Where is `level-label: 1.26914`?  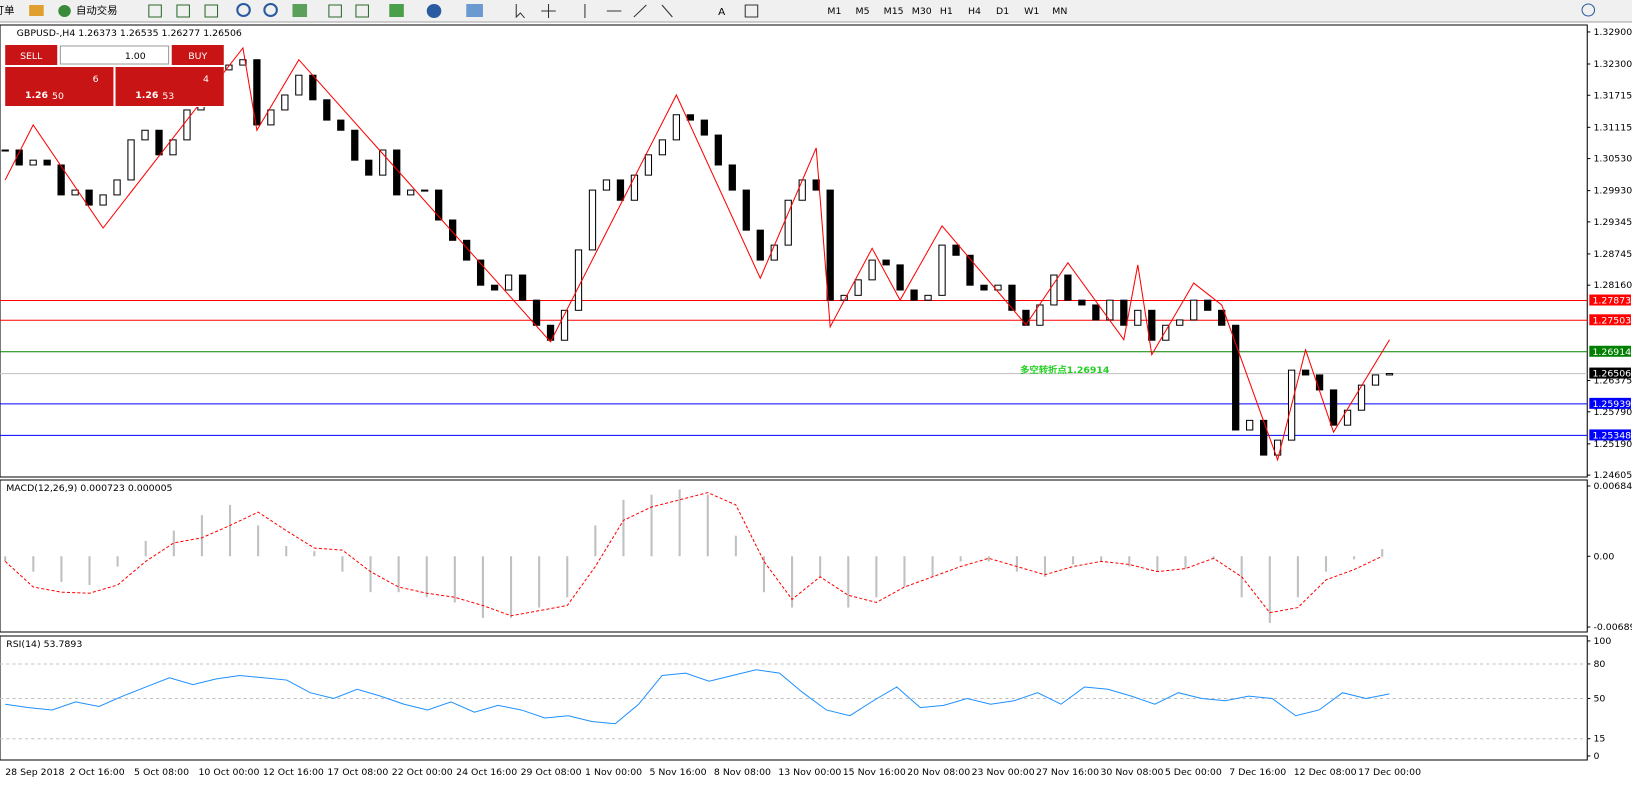 level-label: 1.26914 is located at coordinates (1611, 352).